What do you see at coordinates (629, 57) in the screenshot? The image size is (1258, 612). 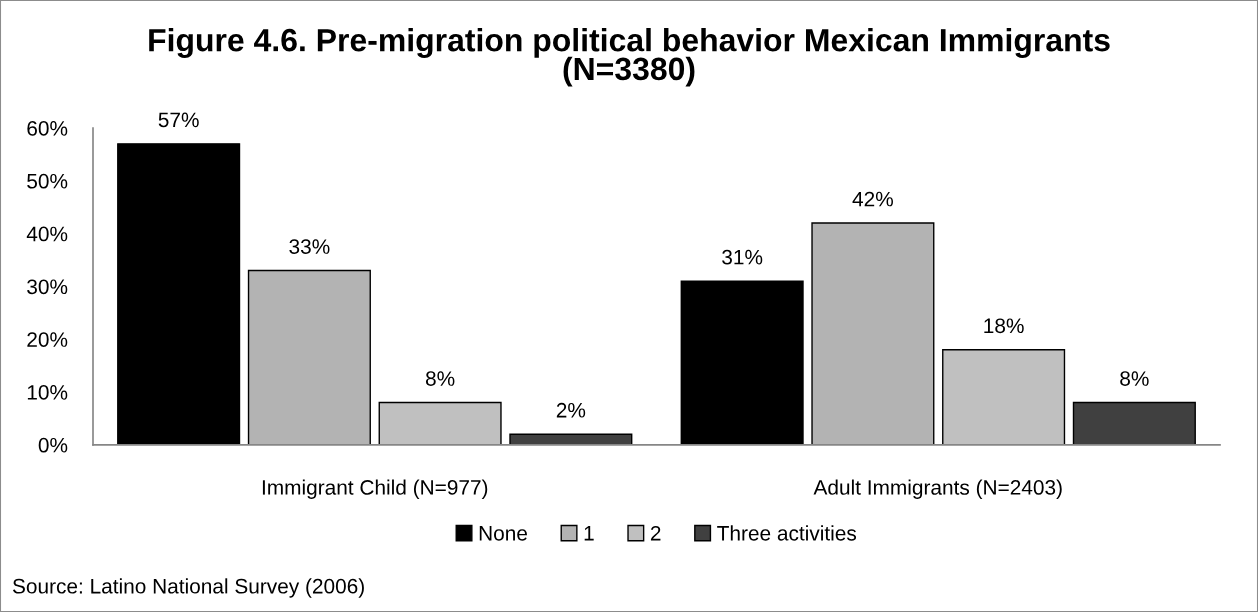 I see `chart-title: Figure 4.6. Pre-migration political behavior Mexican Immigrants (N=3380)` at bounding box center [629, 57].